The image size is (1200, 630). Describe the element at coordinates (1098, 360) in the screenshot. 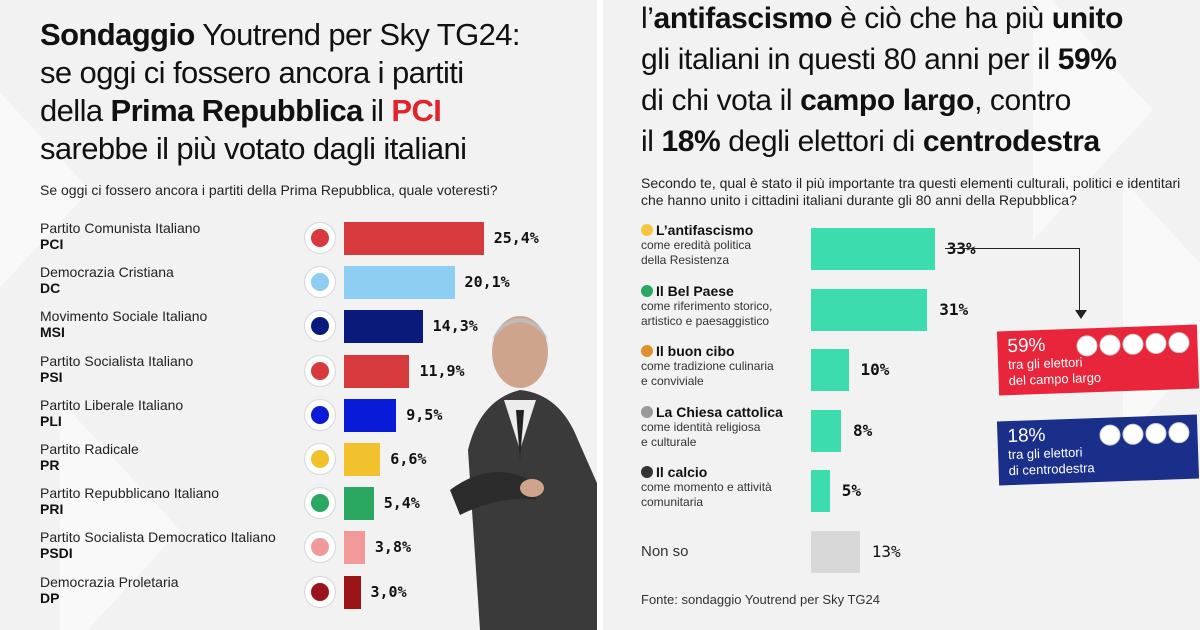

I see `campo-largo-callout: 59% tra gli elettori del campo largo` at that location.